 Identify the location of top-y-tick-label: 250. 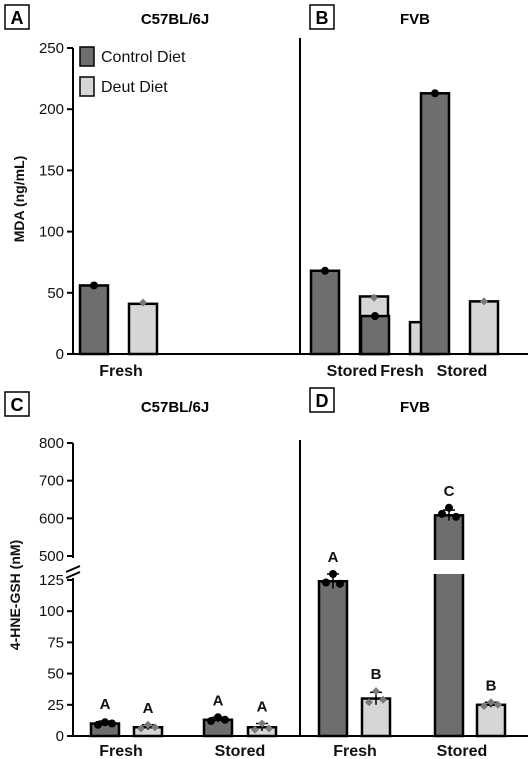
(51, 48).